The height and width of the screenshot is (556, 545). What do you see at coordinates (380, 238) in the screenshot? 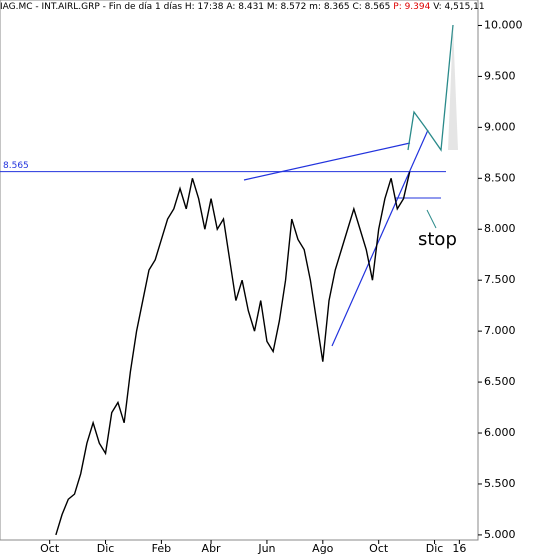
I see `lower-trendline` at bounding box center [380, 238].